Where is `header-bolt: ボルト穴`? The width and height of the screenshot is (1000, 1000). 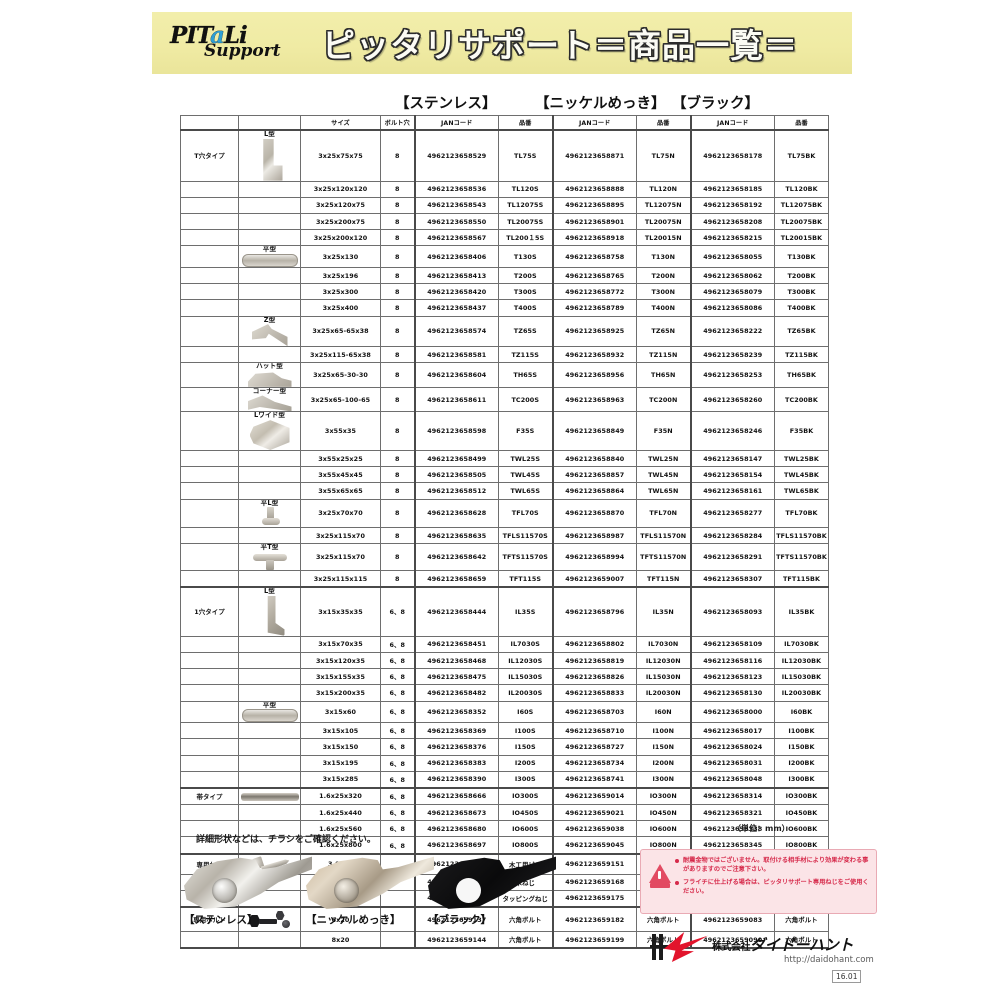
header-bolt: ボルト穴 is located at coordinates (397, 123).